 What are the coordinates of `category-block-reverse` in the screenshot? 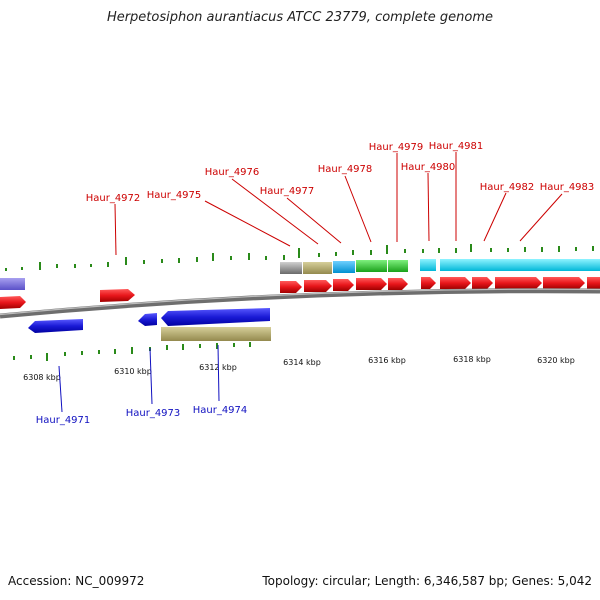 It's located at (216, 334).